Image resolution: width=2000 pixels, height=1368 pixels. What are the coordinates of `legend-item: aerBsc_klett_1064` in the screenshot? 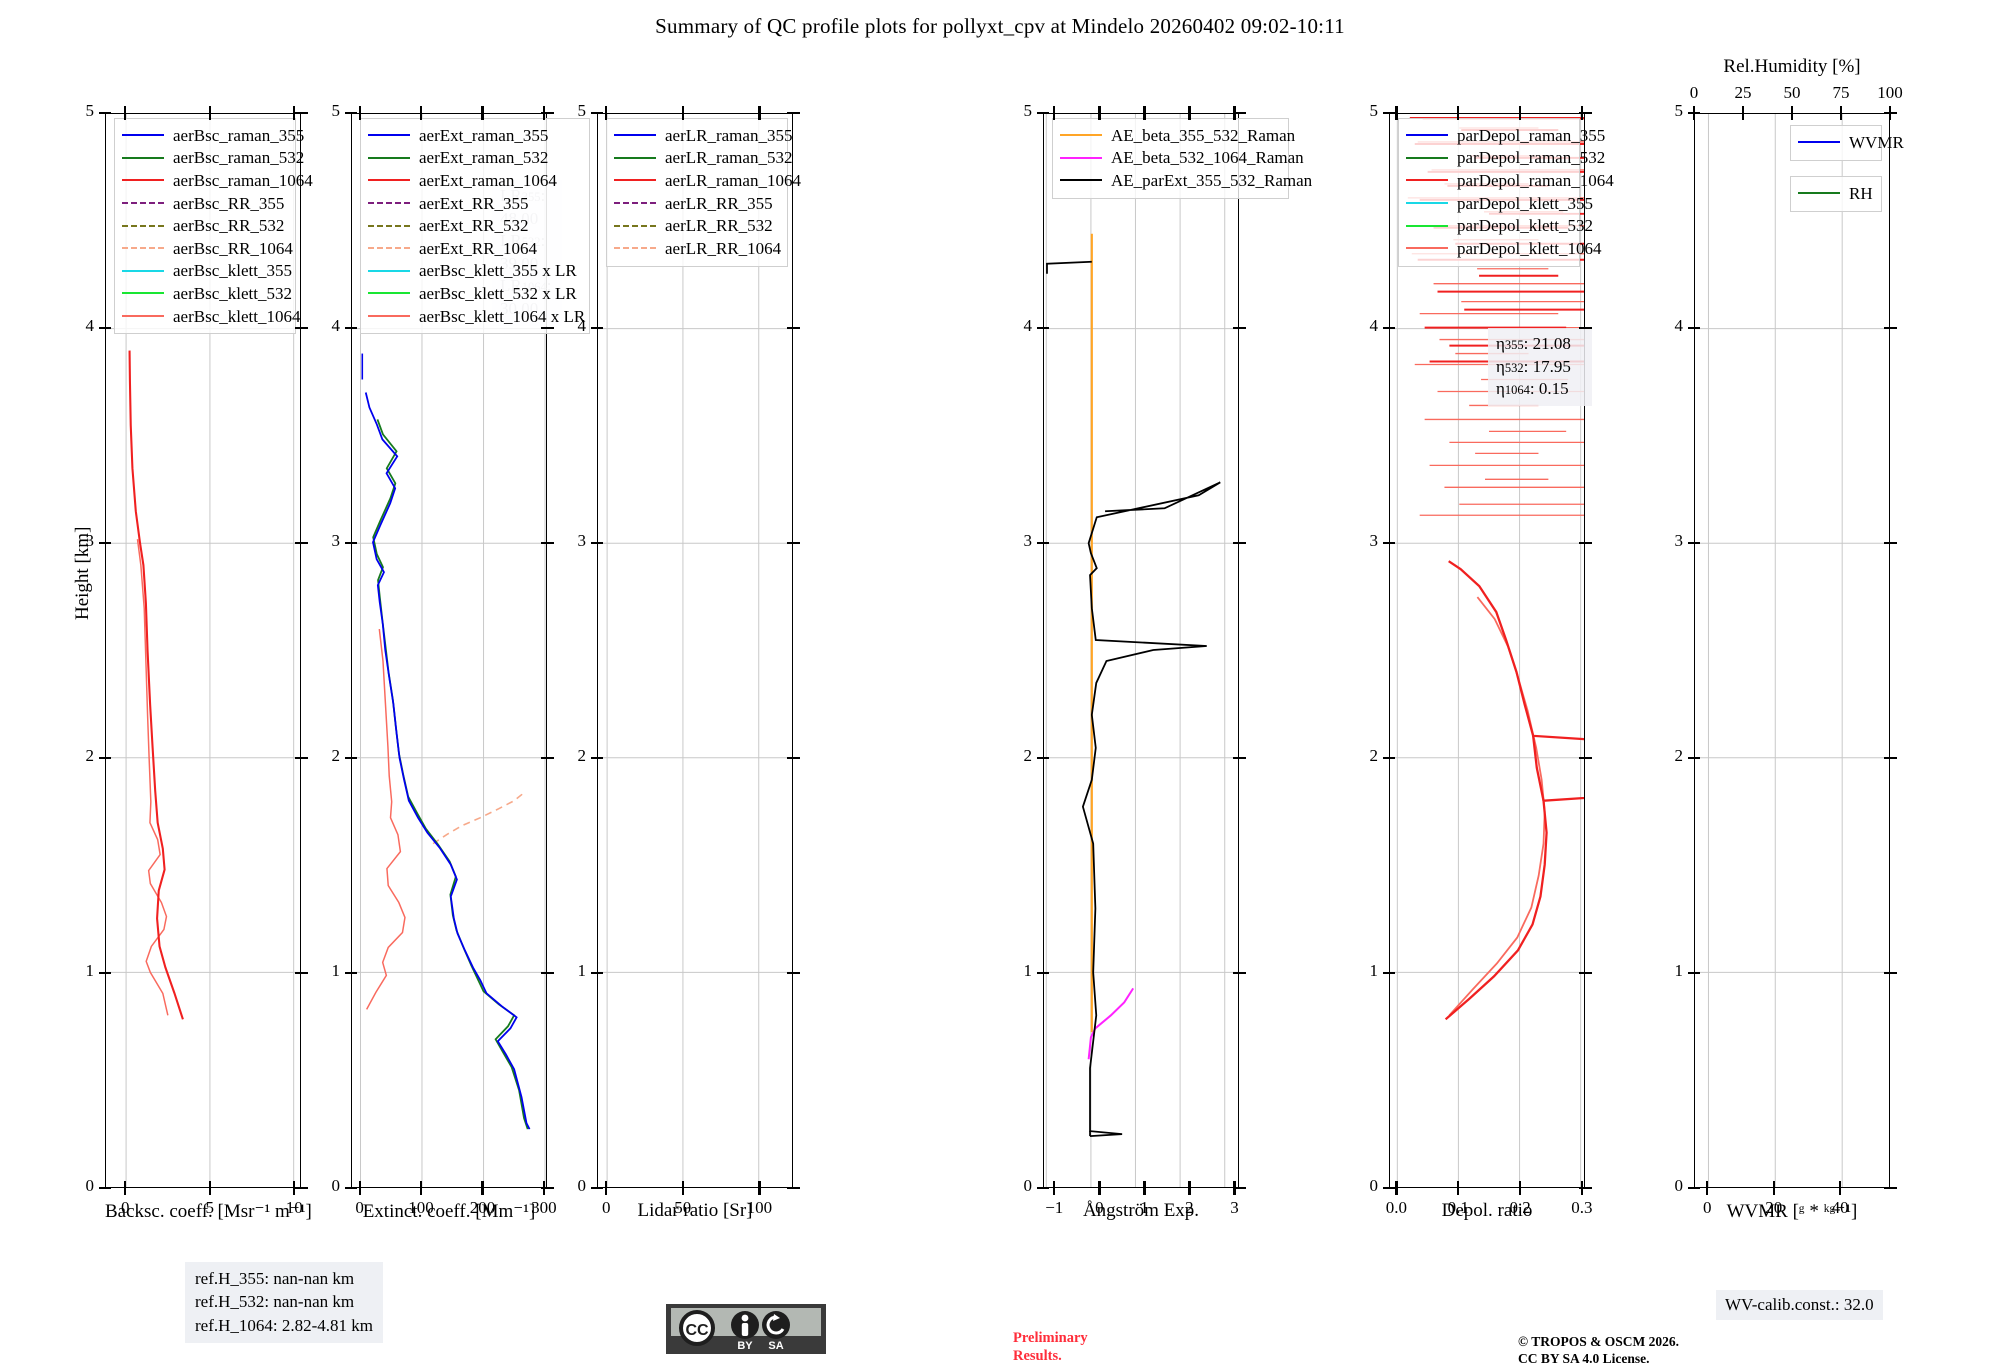 It's located at (211, 316).